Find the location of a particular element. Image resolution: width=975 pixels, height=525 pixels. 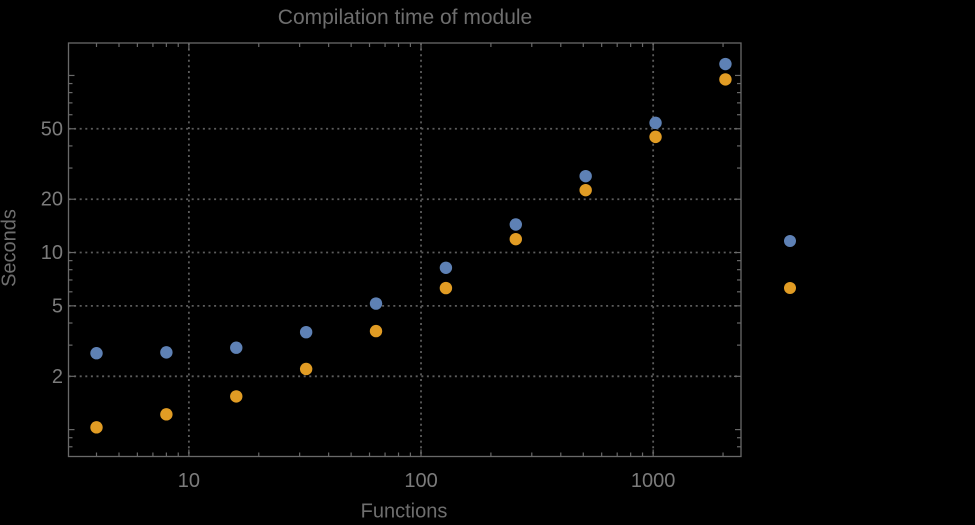

point-orange-x4 is located at coordinates (96, 427).